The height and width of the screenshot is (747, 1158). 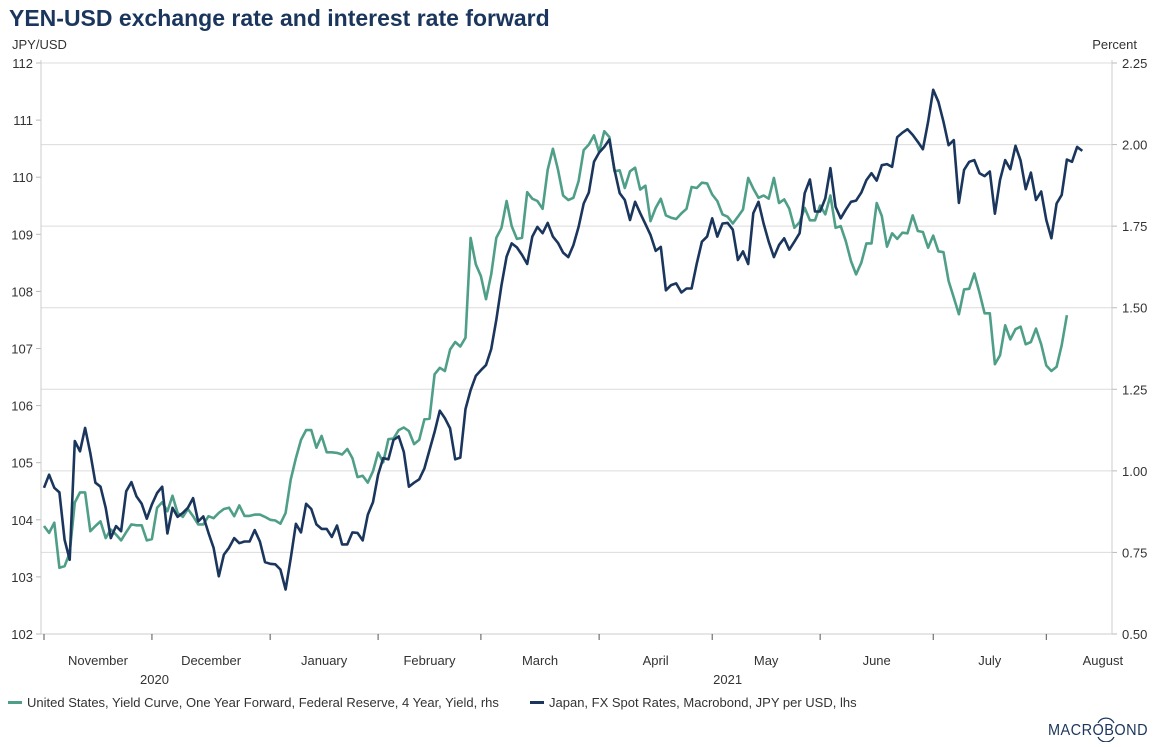 I want to click on left-tick-label: 106, so click(x=22, y=406).